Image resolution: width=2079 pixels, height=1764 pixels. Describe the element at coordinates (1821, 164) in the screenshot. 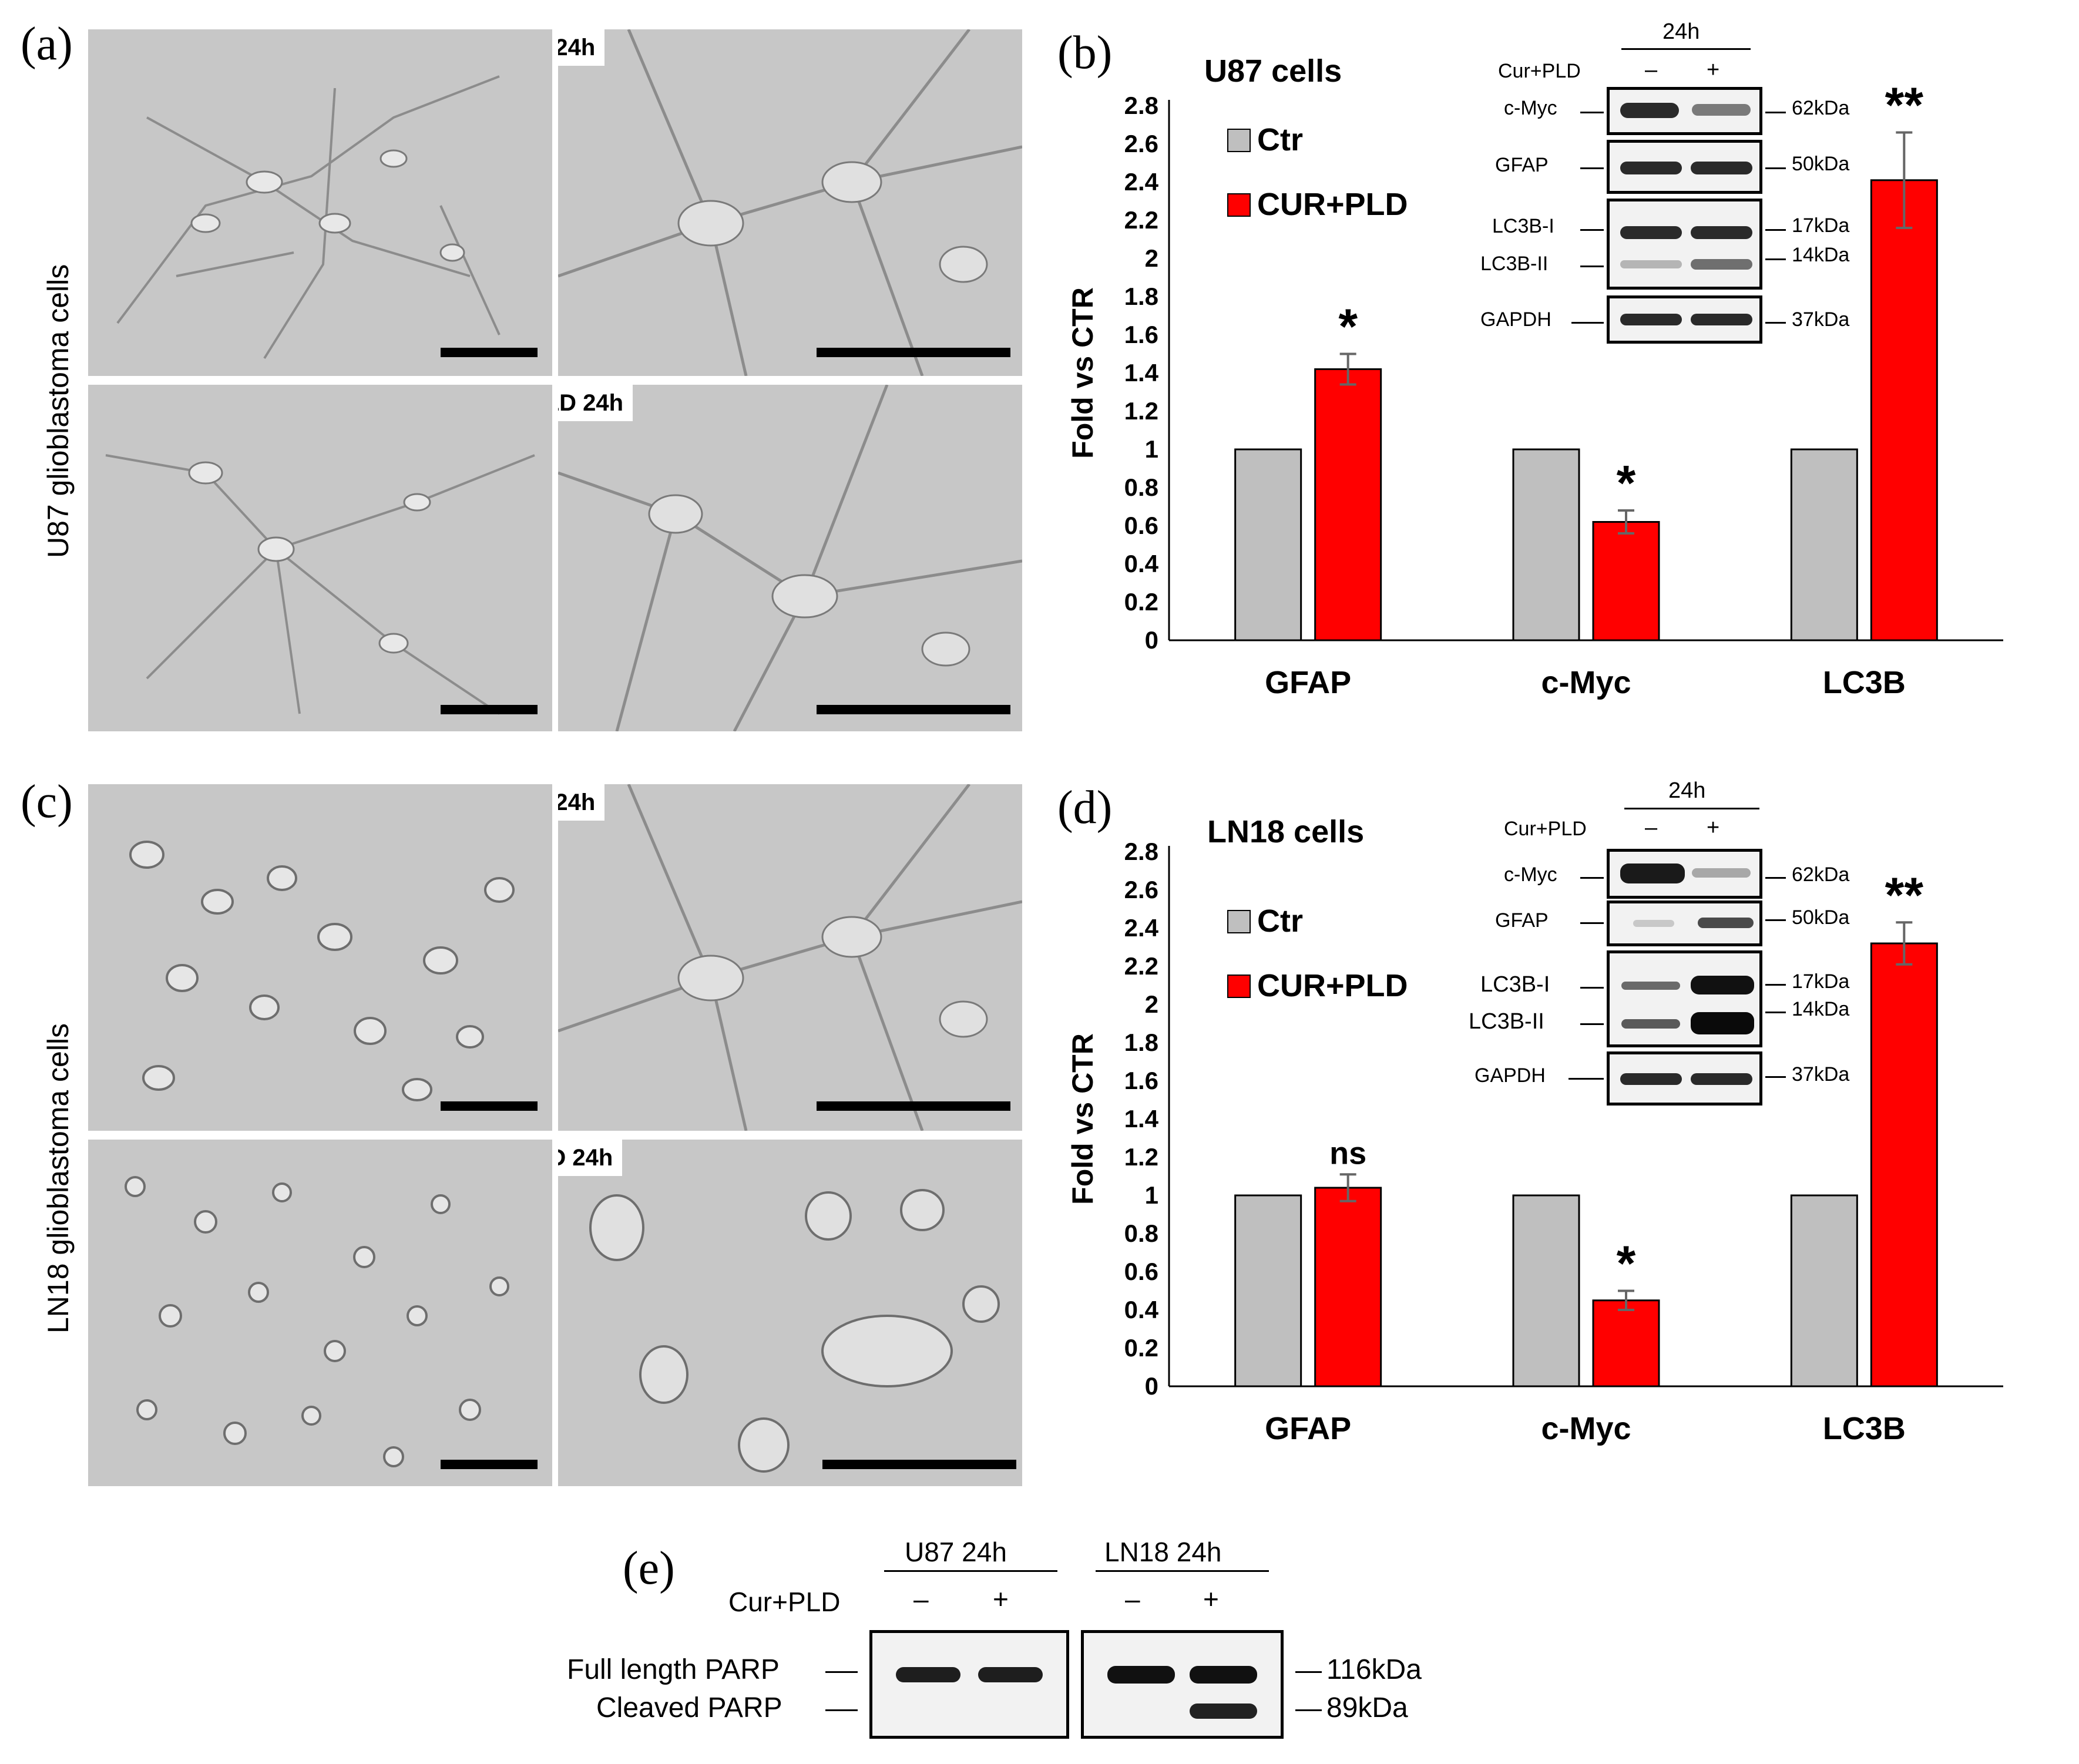

I see `blot-kda: 50kDa` at that location.